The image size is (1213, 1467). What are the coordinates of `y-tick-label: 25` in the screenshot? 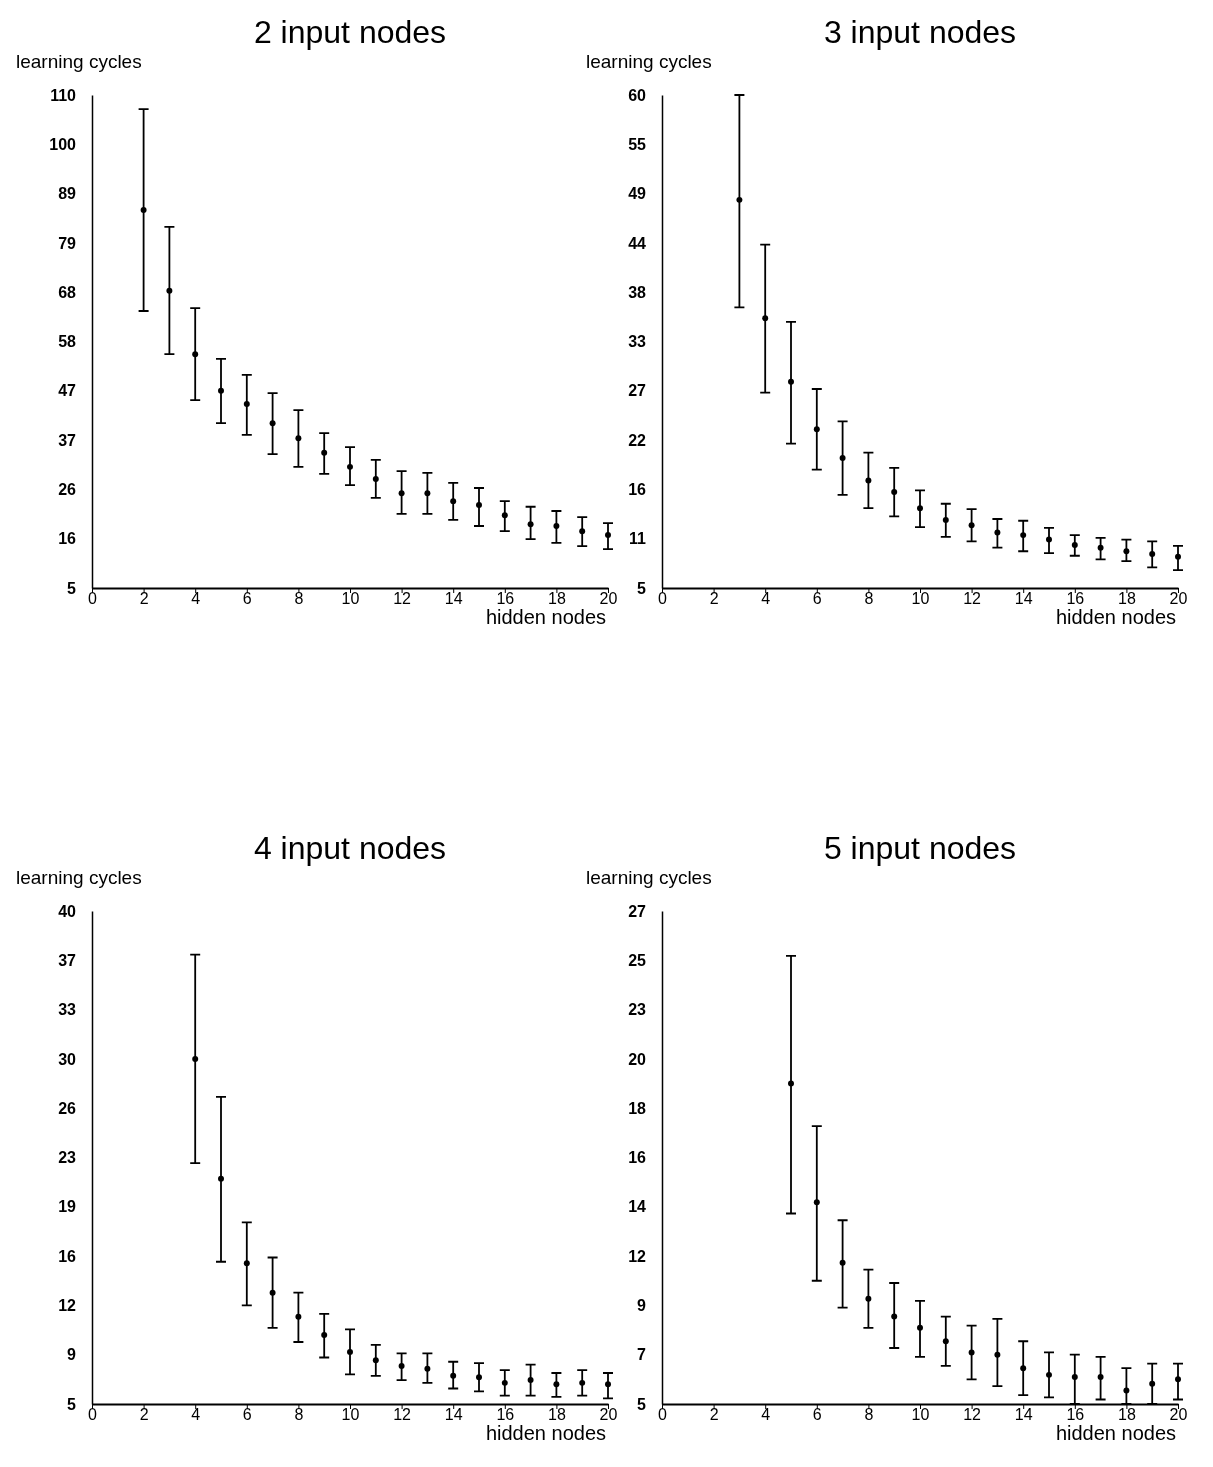 It's located at (637, 960).